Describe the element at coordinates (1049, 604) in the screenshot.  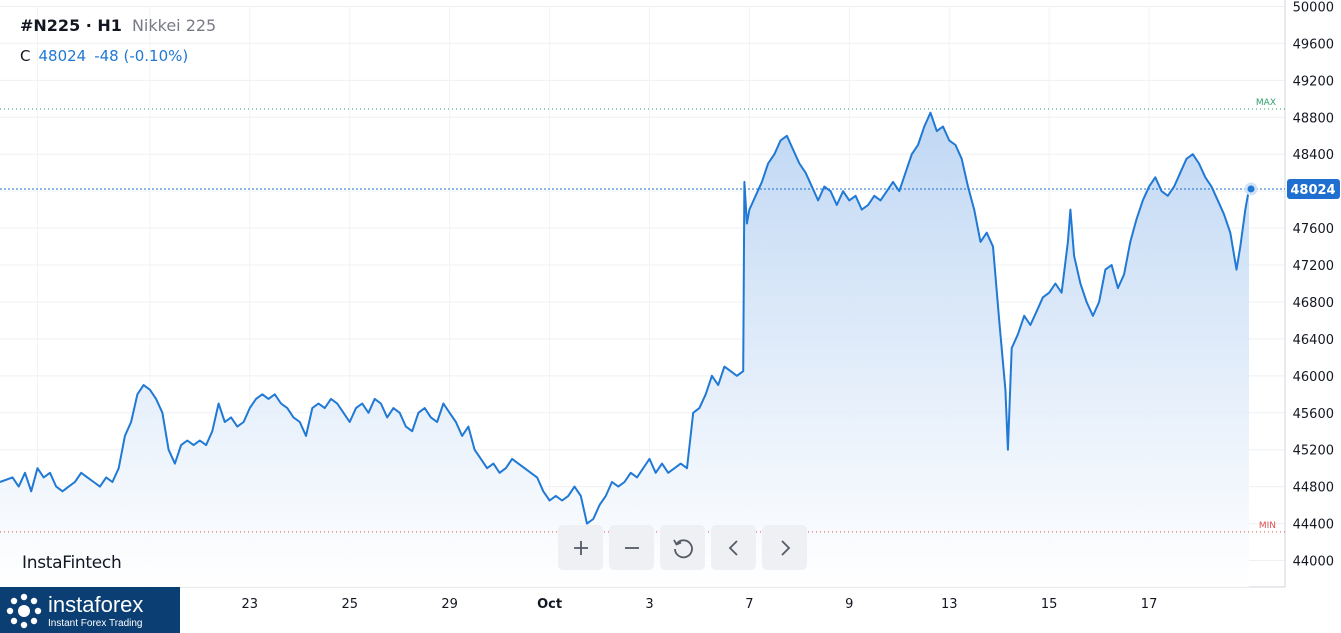
I see `x-tick-label: 15` at that location.